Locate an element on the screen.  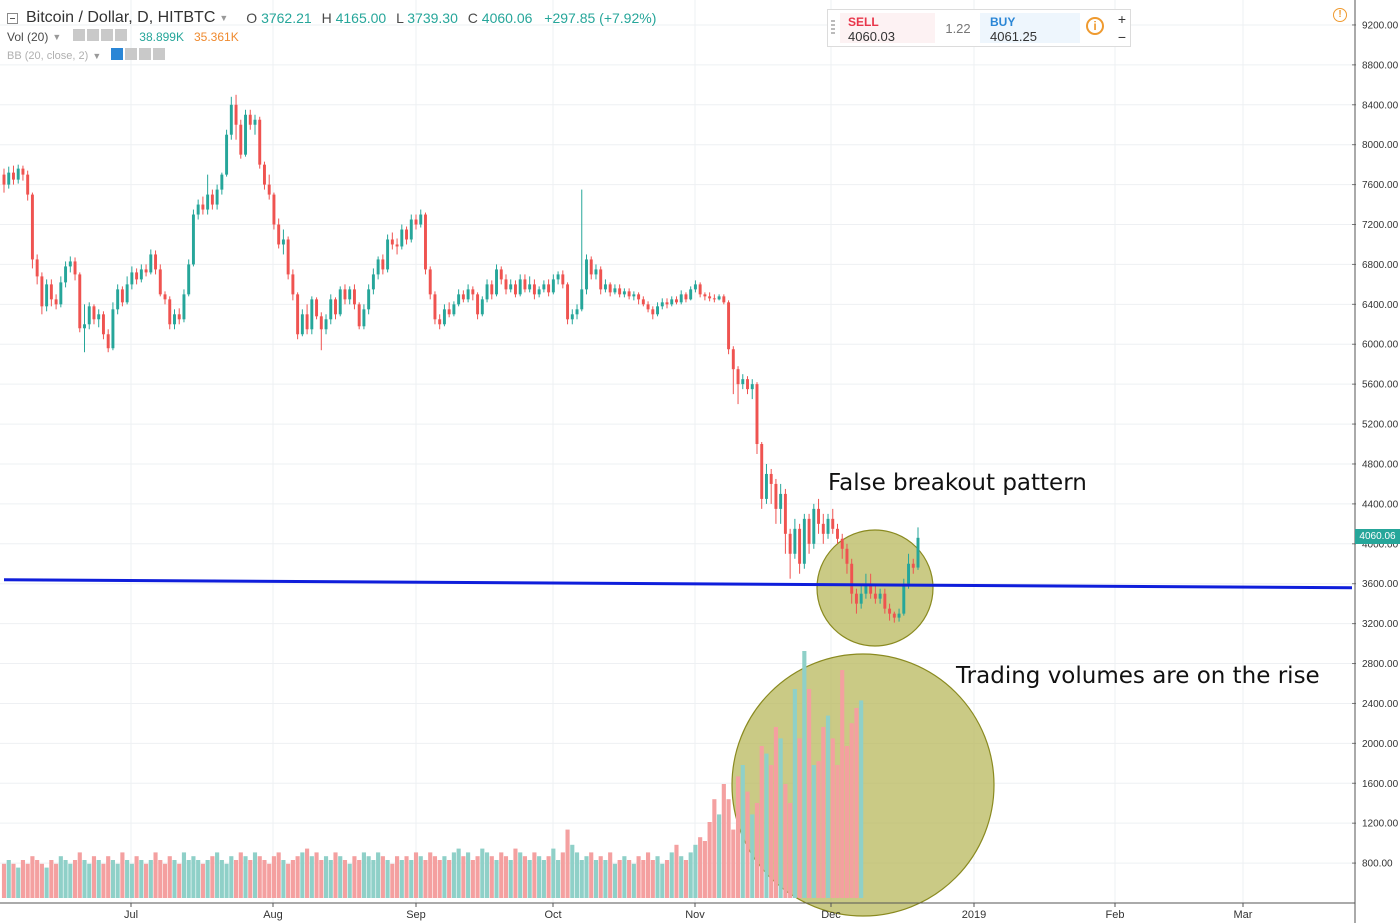
info-icon: i is located at coordinates (1095, 26).